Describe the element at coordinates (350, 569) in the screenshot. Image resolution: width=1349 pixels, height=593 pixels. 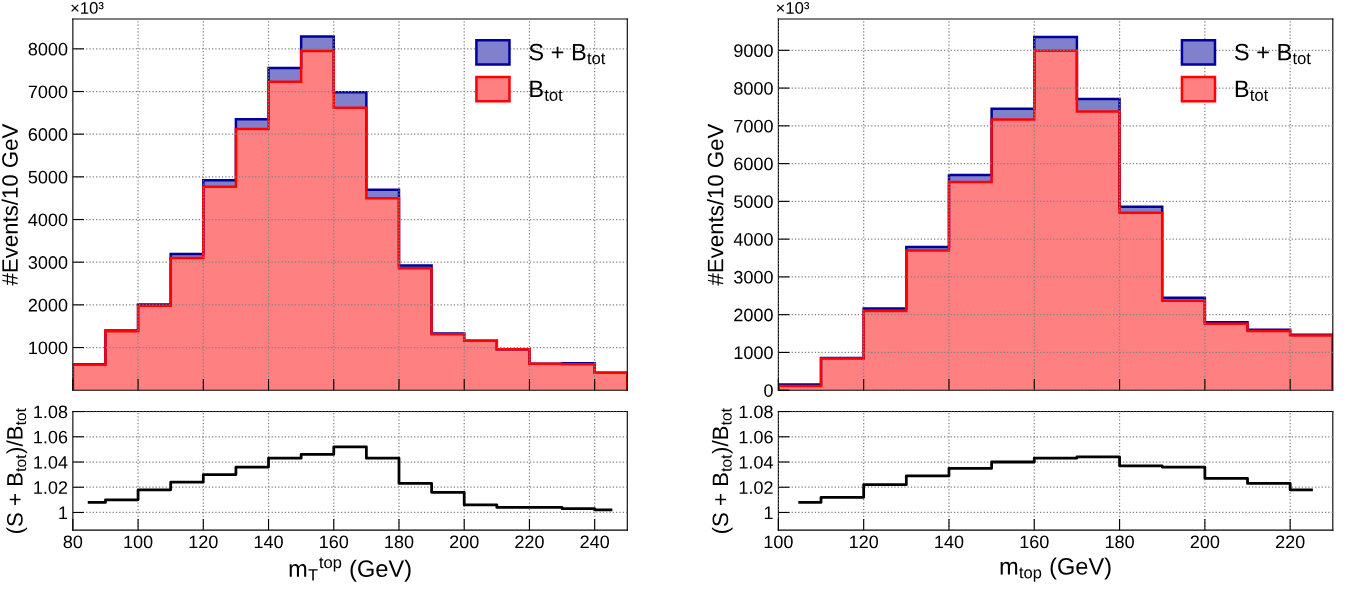
I see `x-axis-title: m$_{T}$$^{top}$ (GeV)` at that location.